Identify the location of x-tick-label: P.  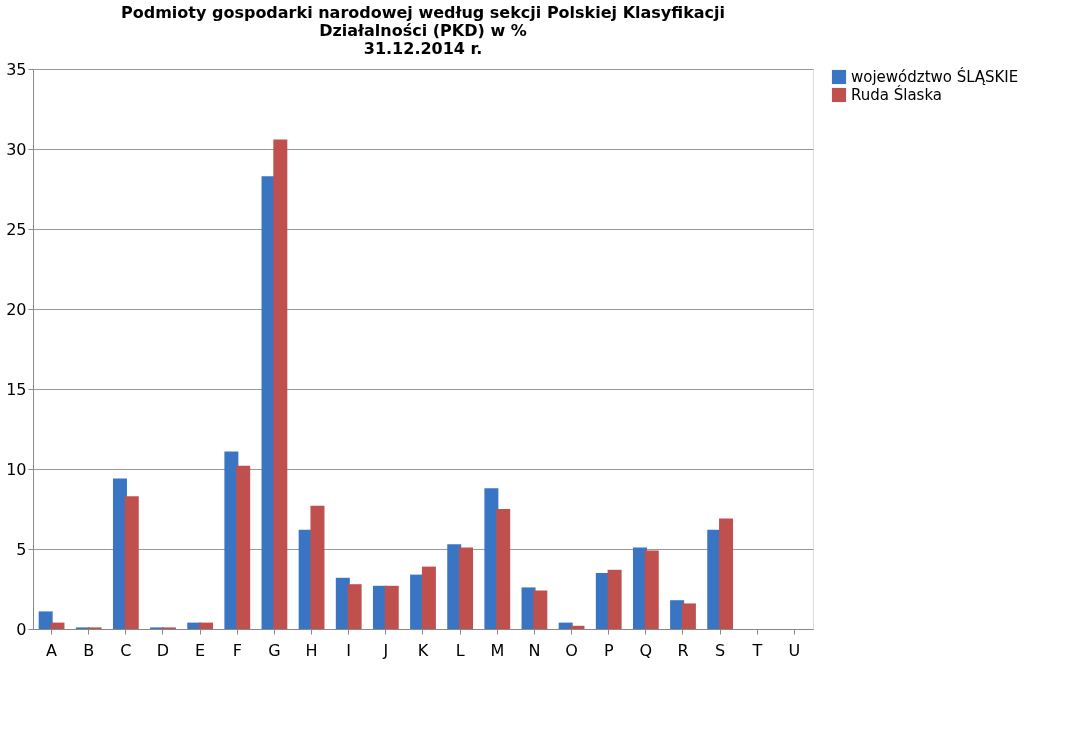
(608, 650).